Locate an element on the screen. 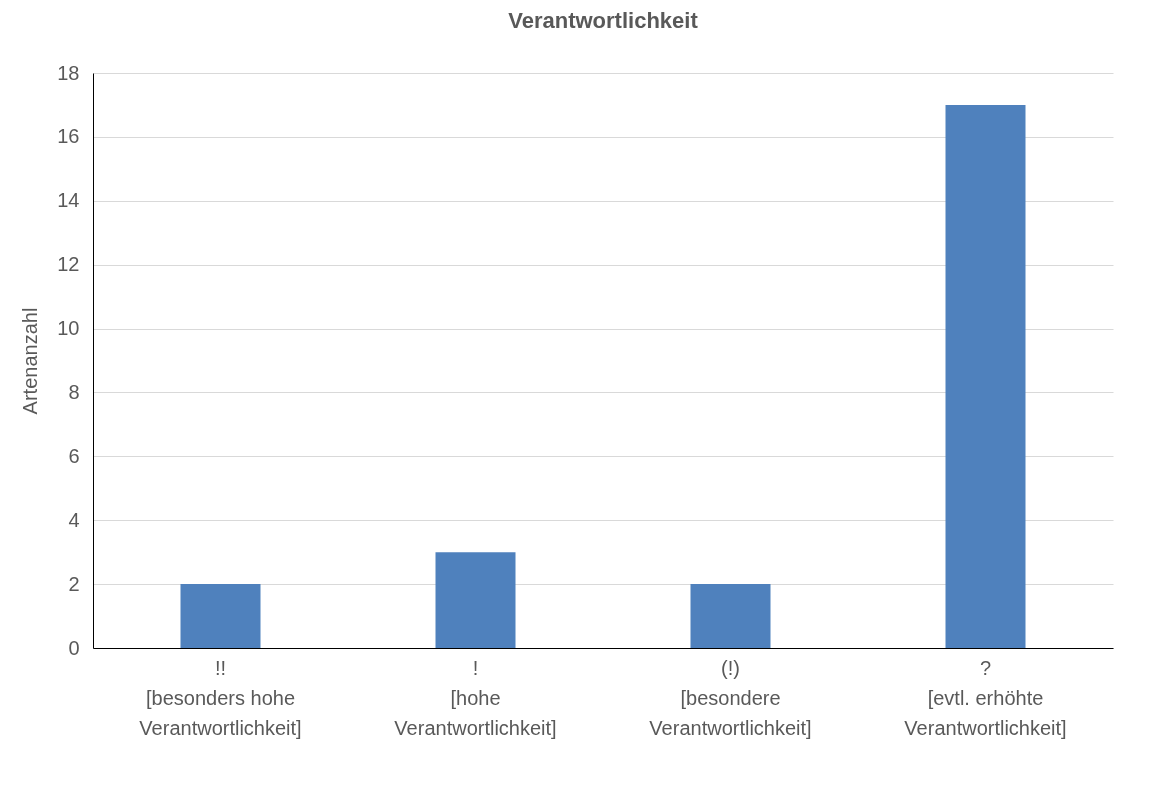  y-tick-label: 2 is located at coordinates (74, 583).